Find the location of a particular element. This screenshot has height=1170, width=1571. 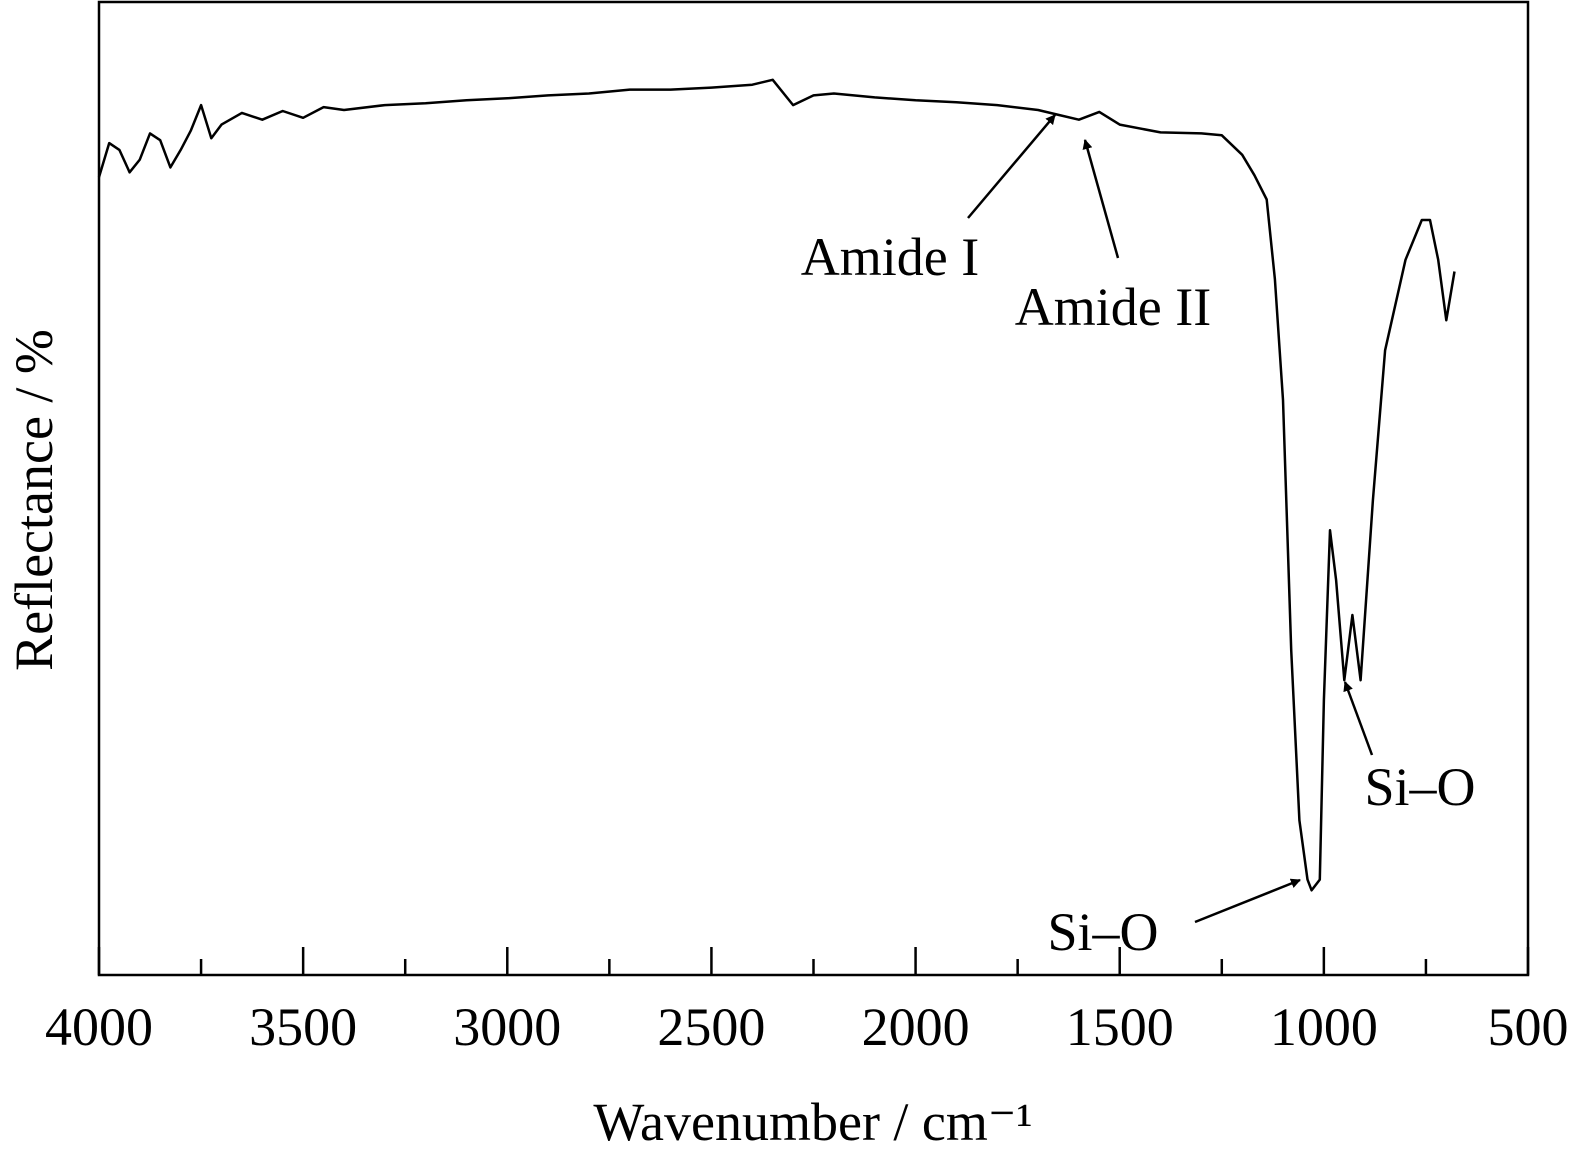

x-axis-label: Wavenumber / cm⁻¹ is located at coordinates (812, 1122).